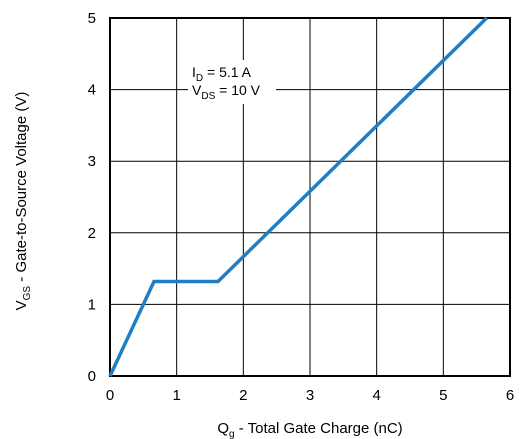 The height and width of the screenshot is (439, 523). Describe the element at coordinates (309, 429) in the screenshot. I see `x-axis-label: Qg - Total Gate Charge (nC)` at that location.